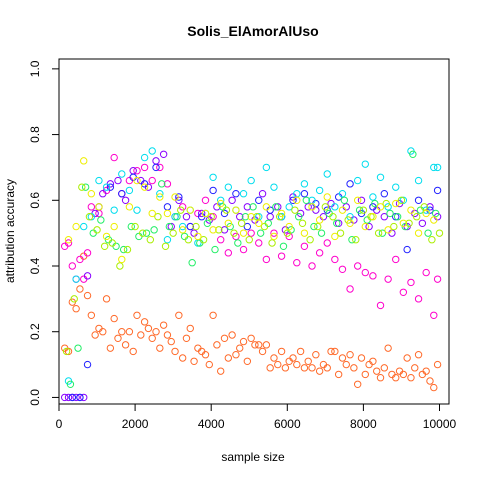  What do you see at coordinates (10, 231) in the screenshot?
I see `y-axis-title: attribution accuracy` at bounding box center [10, 231].